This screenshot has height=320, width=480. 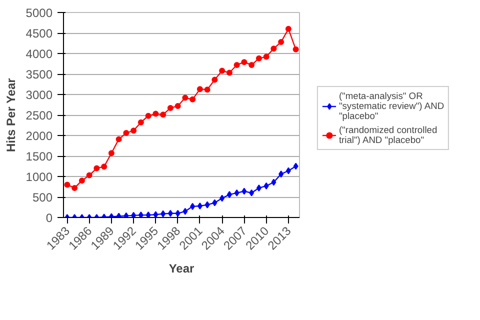 I want to click on y-tick-label: 2500, so click(x=39, y=115).